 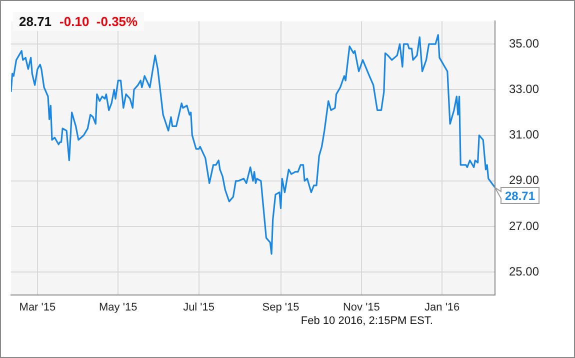 What do you see at coordinates (199, 308) in the screenshot?
I see `x-tick-label: Jul '15` at bounding box center [199, 308].